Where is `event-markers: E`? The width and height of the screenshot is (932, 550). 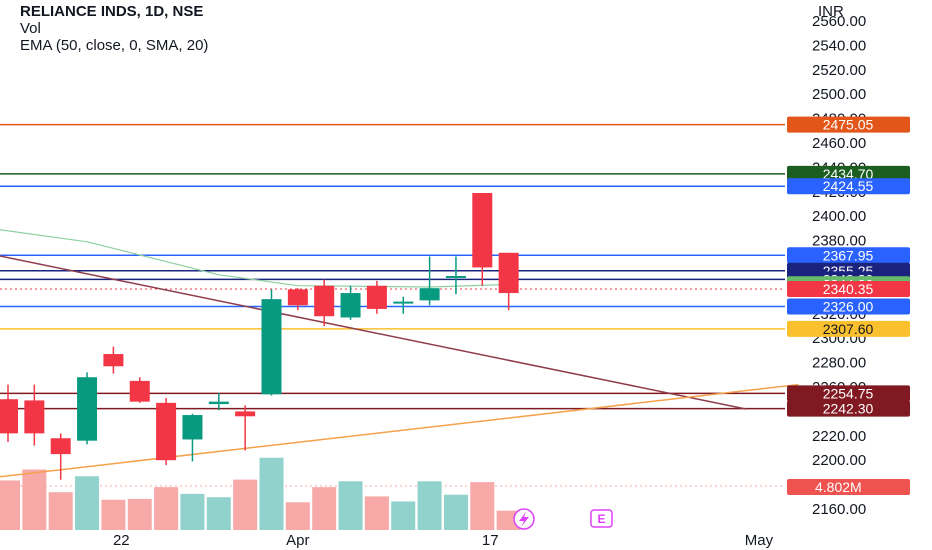 event-markers: E is located at coordinates (563, 519).